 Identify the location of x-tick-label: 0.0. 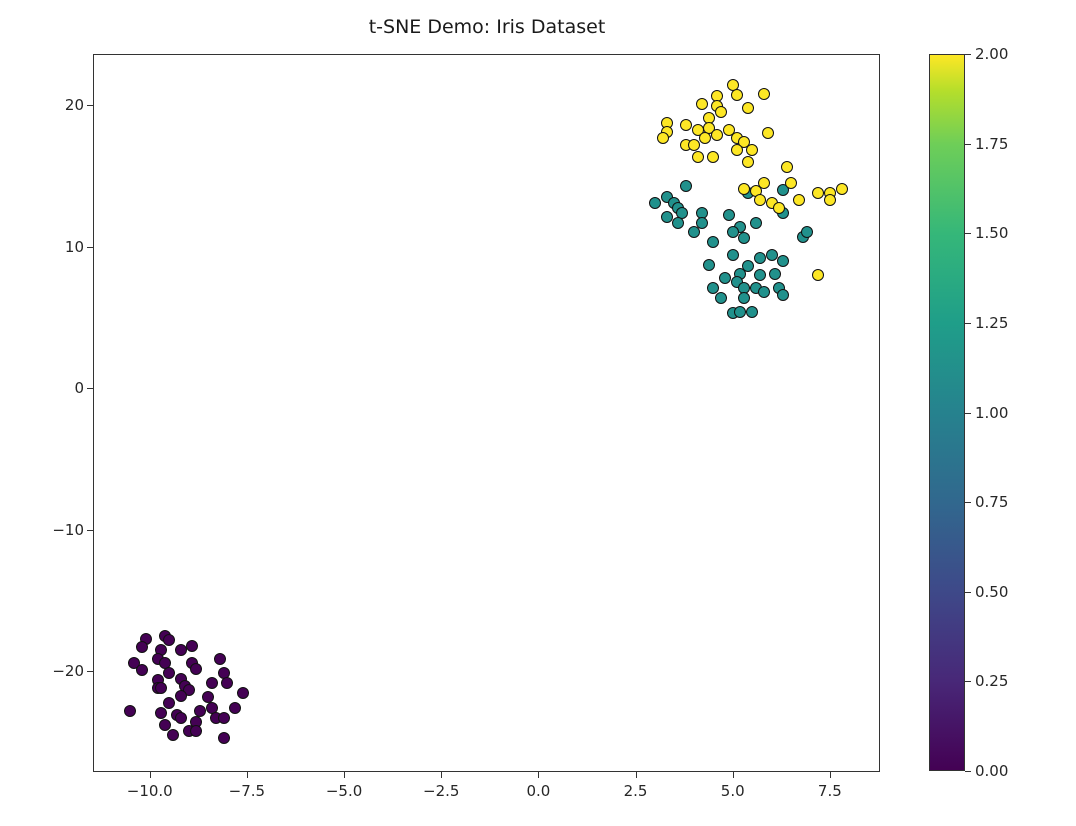
(538, 791).